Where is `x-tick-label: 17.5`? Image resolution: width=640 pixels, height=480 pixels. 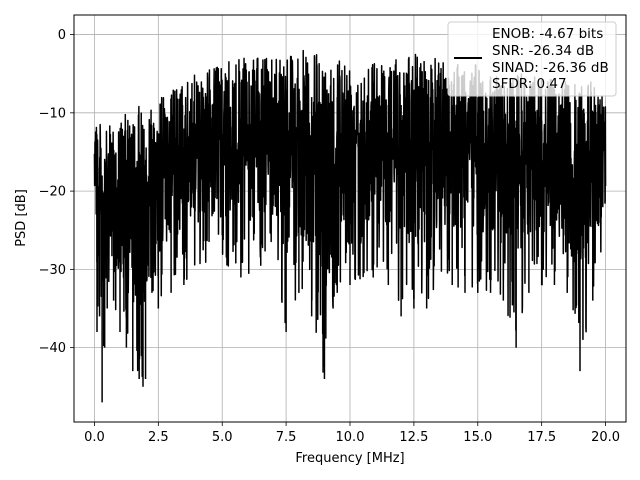
x-tick-label: 17.5 is located at coordinates (541, 437).